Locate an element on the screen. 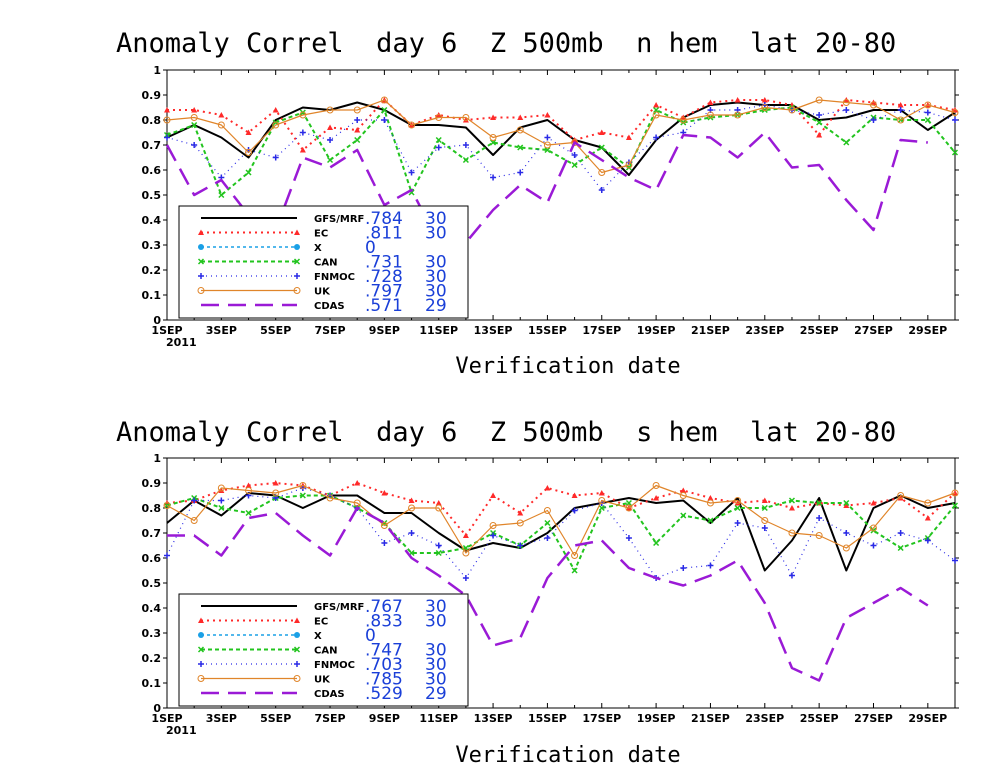 The image size is (1000, 777). legend-score: .571 is located at coordinates (384, 306).